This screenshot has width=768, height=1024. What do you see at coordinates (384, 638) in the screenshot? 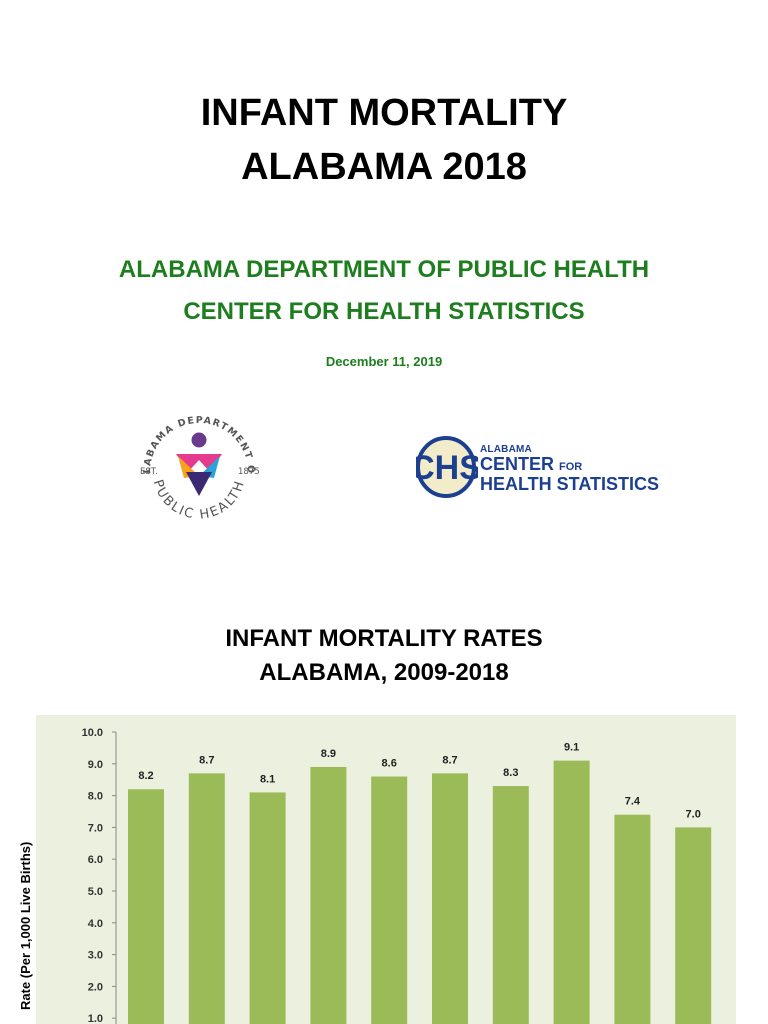
I see `chart-title-line-1: INFANT MORTALITY RATES` at bounding box center [384, 638].